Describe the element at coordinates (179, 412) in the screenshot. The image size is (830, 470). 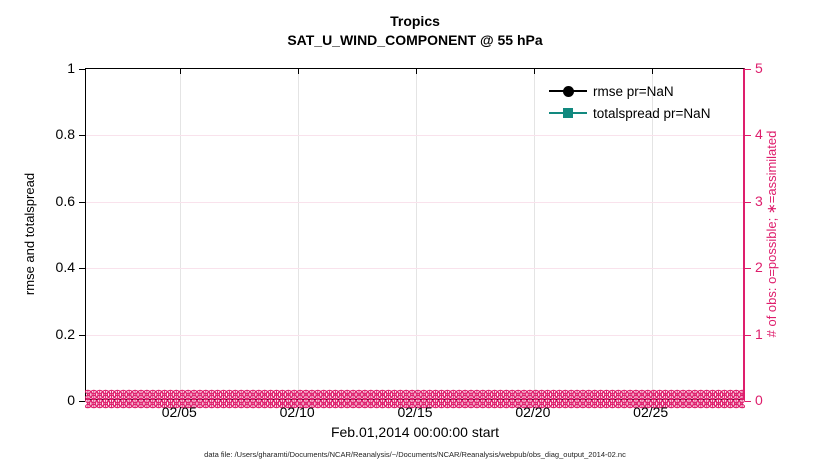
I see `x-tick-label: 02/05` at that location.